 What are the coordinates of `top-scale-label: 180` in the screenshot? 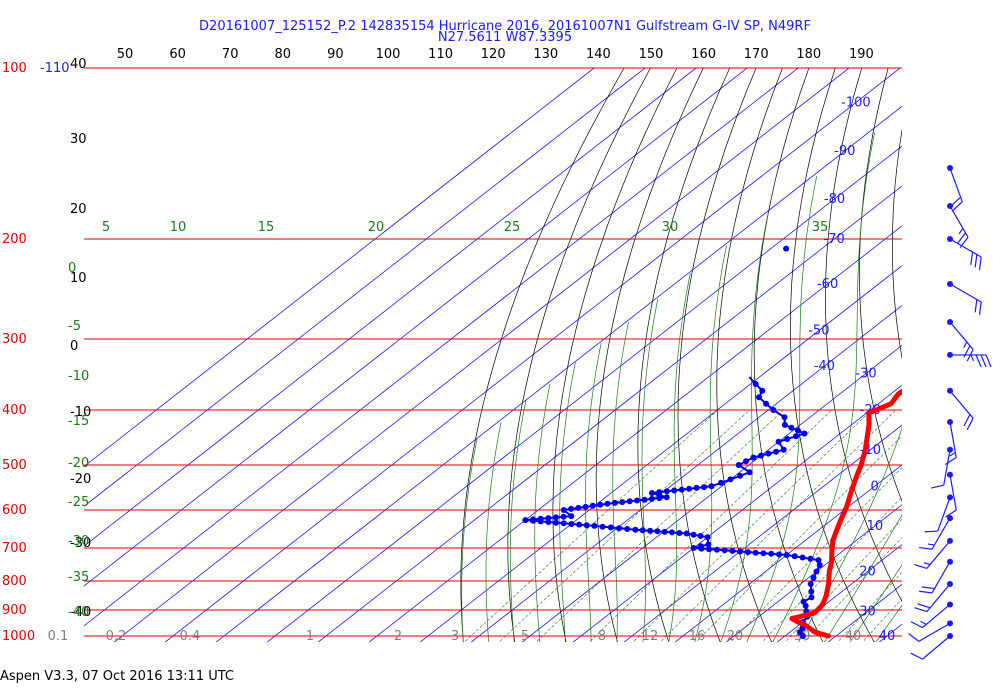 It's located at (808, 54).